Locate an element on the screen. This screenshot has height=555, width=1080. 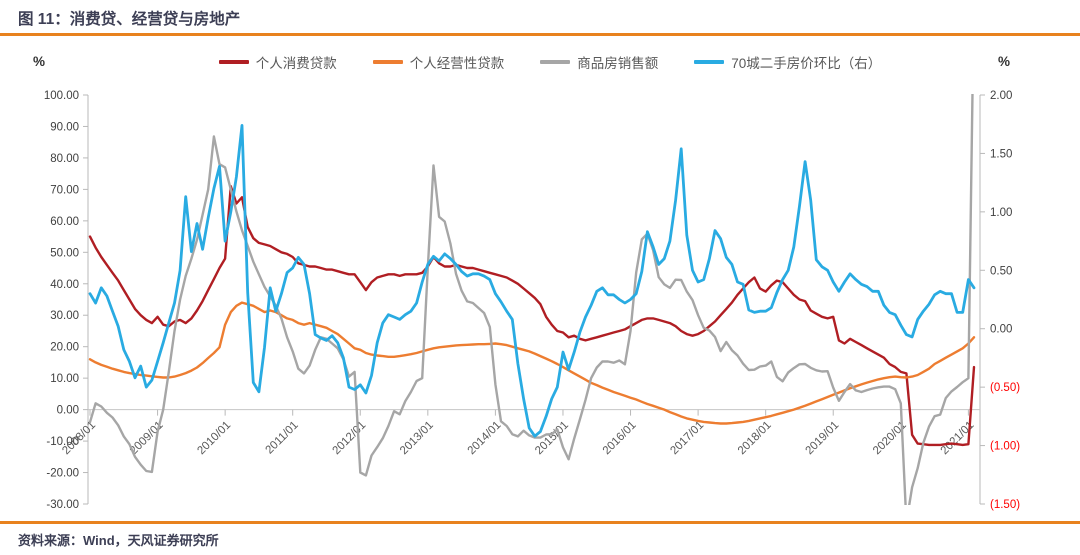
legend-item-70-city-second-hand-price-mom: 70城二手房价环比（右） is located at coordinates (787, 62).